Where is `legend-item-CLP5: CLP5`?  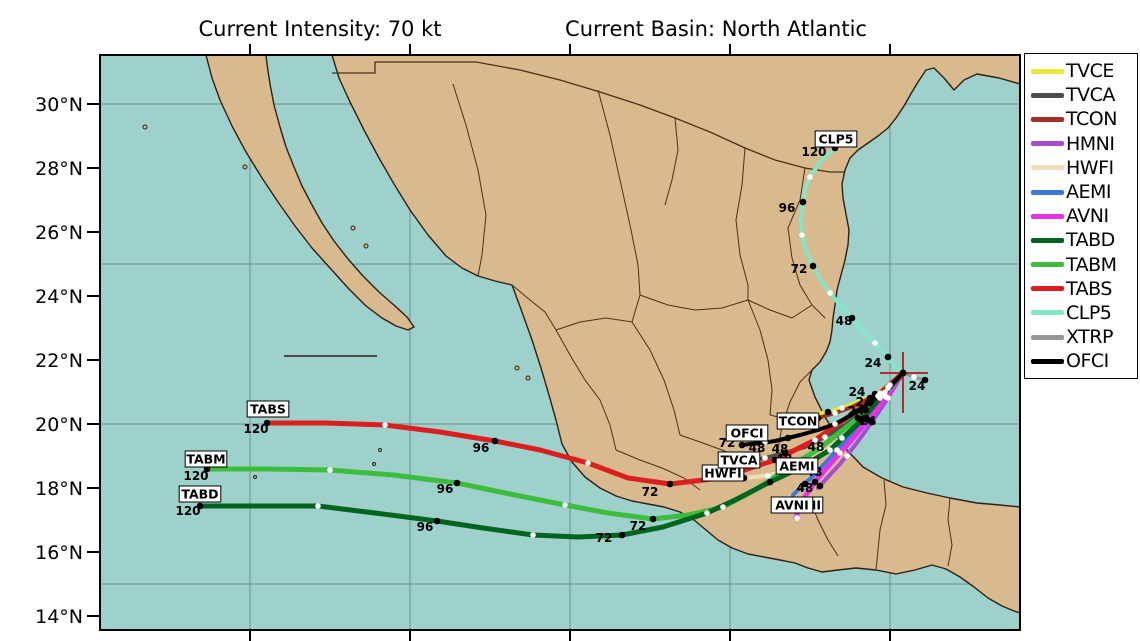
legend-item-CLP5: CLP5 is located at coordinates (1084, 313).